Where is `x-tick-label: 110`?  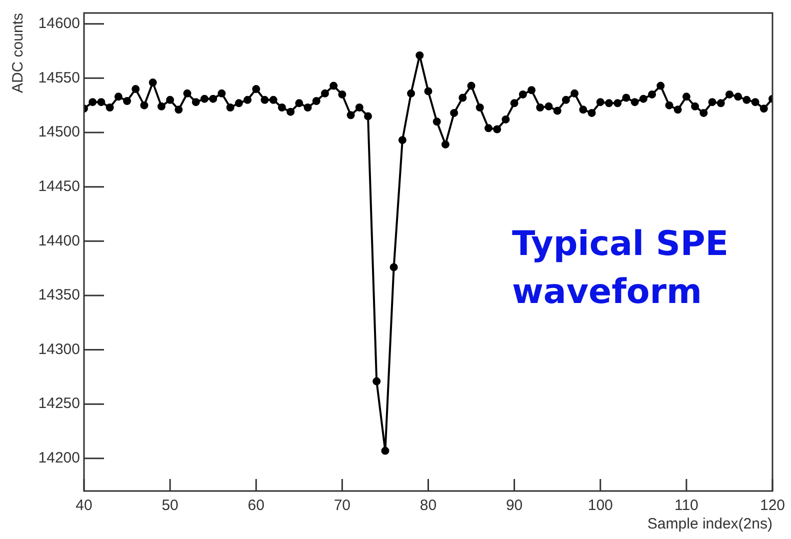 x-tick-label: 110 is located at coordinates (686, 505).